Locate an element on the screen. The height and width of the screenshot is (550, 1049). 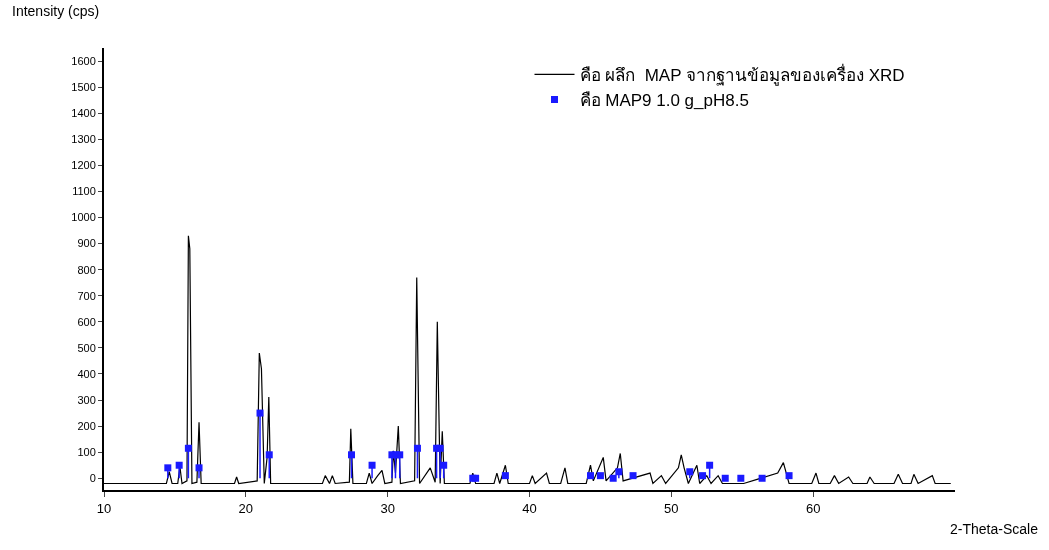
y-tick-label: 100 is located at coordinates (86, 452).